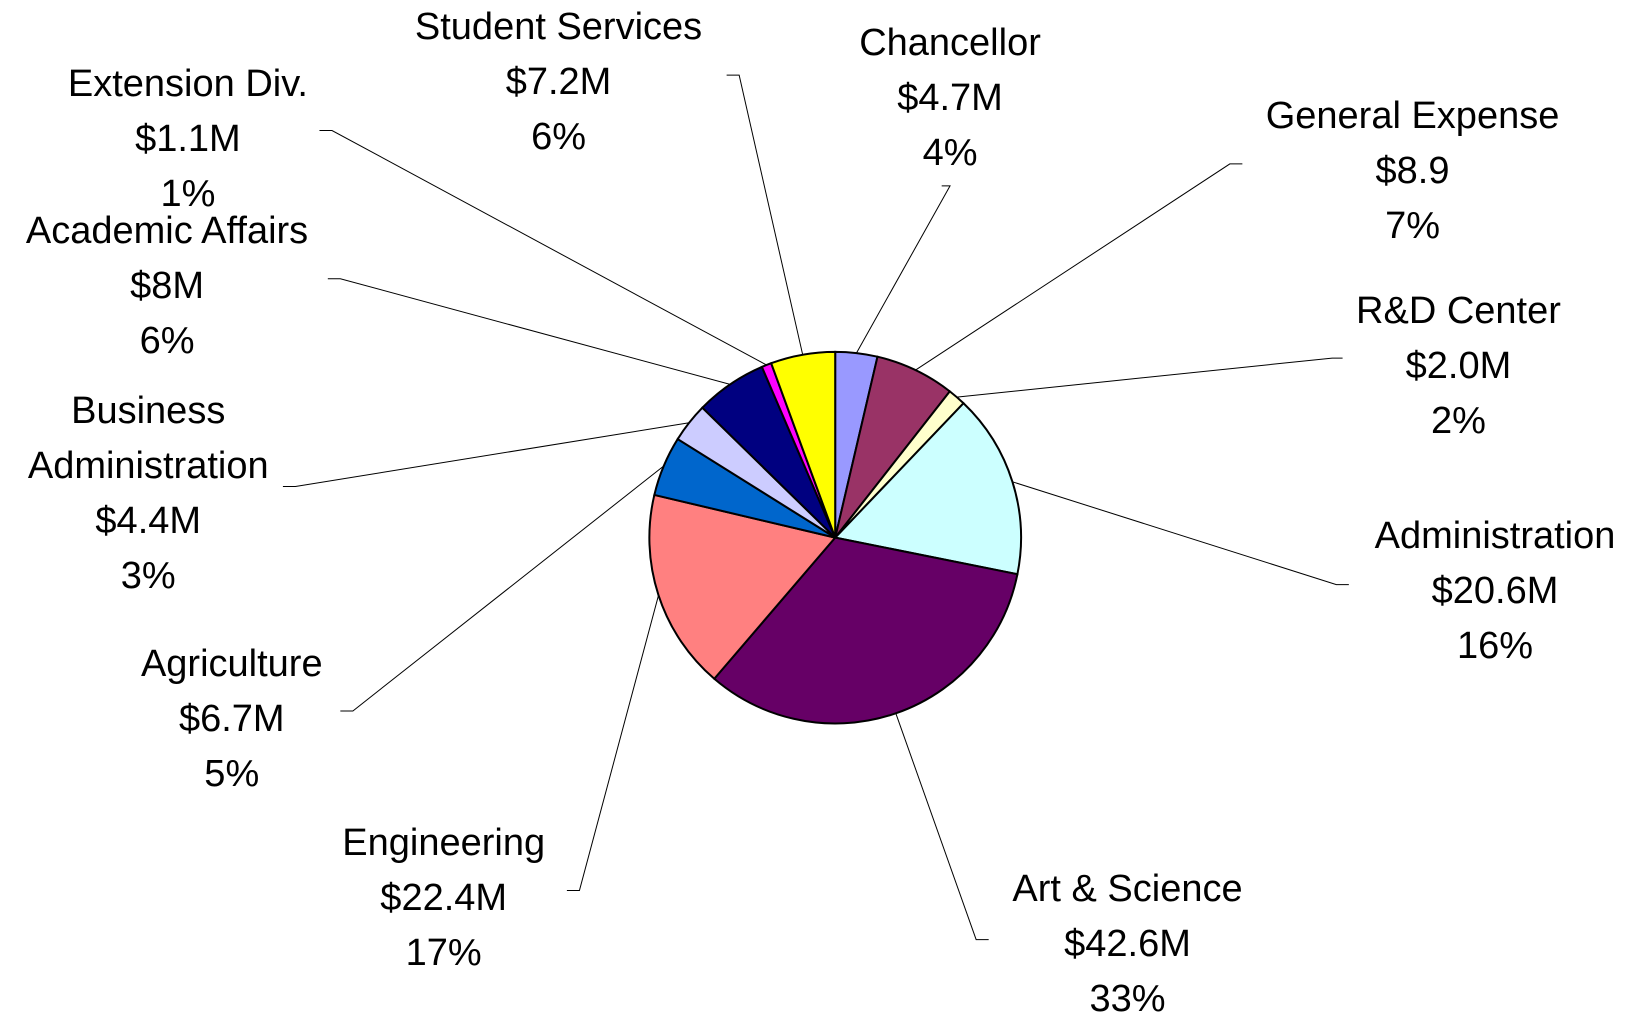 Image resolution: width=1637 pixels, height=1014 pixels. What do you see at coordinates (167, 230) in the screenshot?
I see `category-label: Academic Affairs` at bounding box center [167, 230].